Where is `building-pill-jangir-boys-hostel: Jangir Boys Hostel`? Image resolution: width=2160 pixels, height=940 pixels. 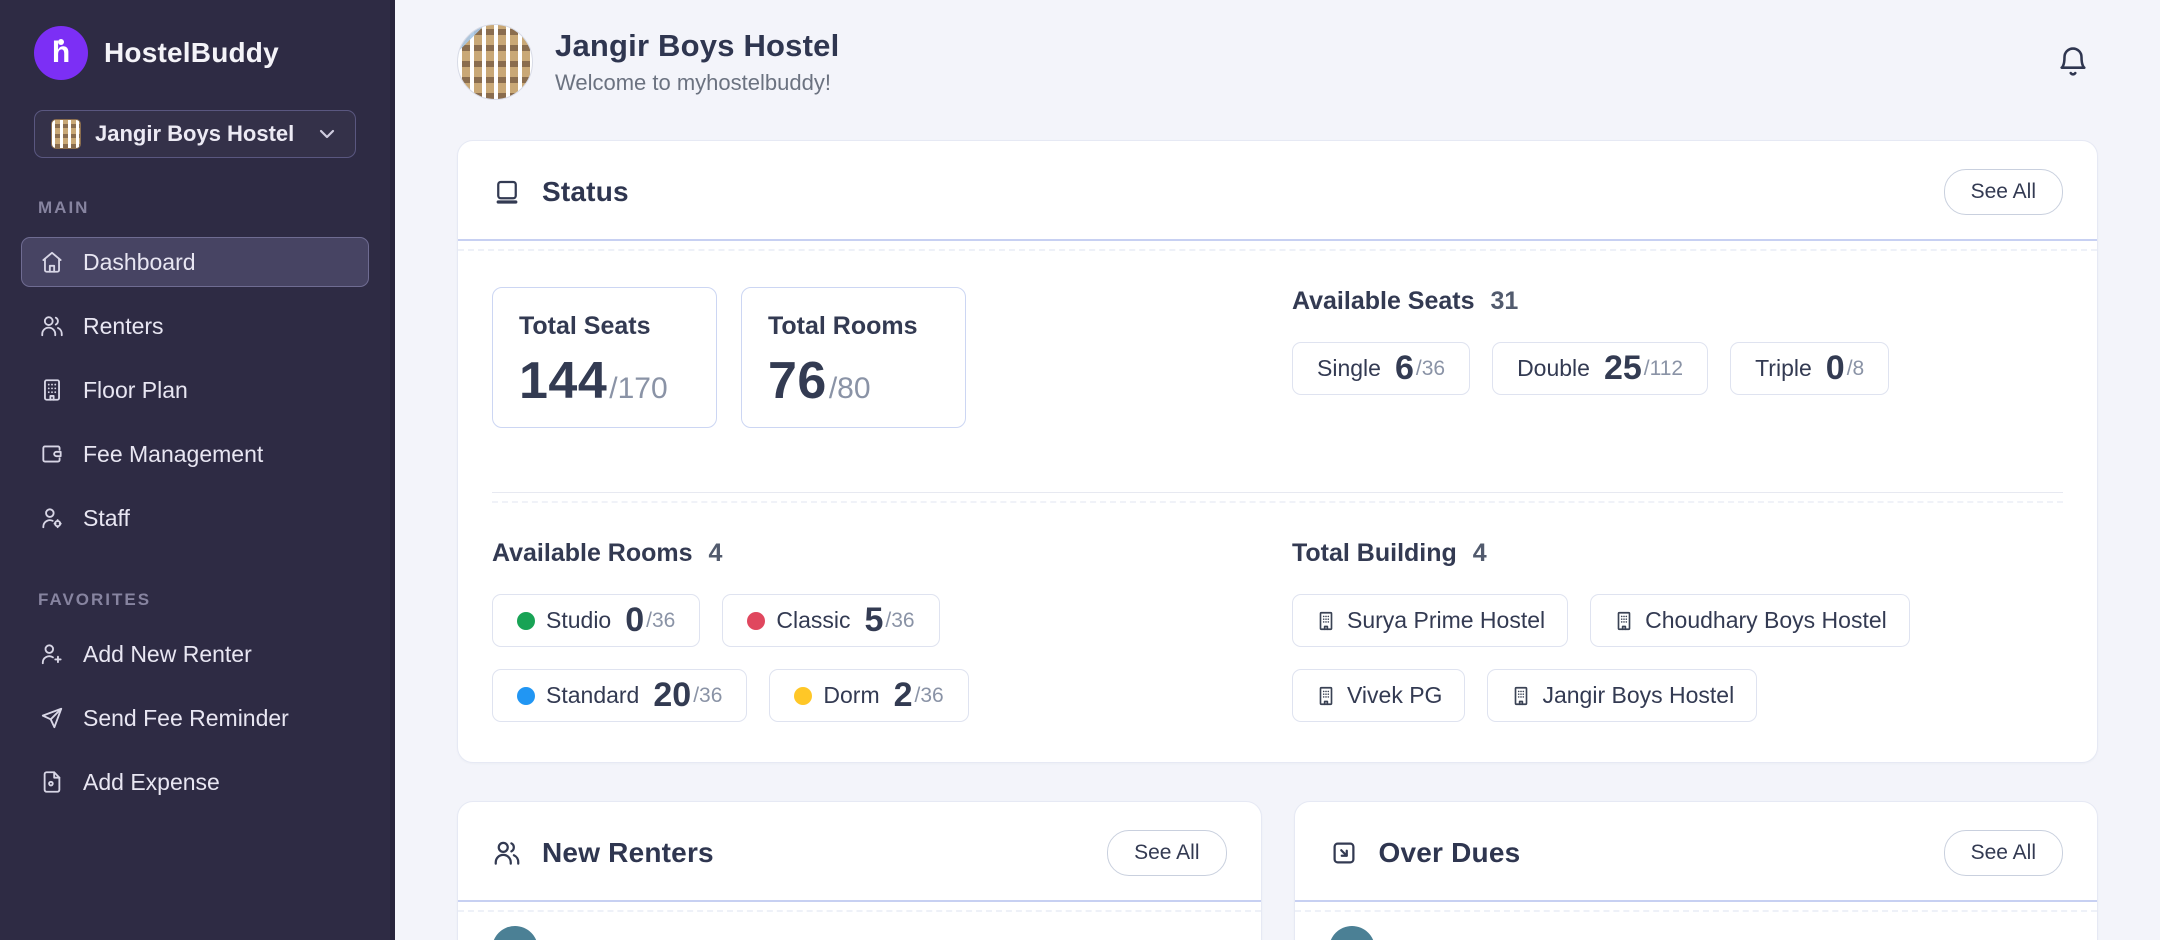
building-pill-jangir-boys-hostel: Jangir Boys Hostel is located at coordinates (1622, 695).